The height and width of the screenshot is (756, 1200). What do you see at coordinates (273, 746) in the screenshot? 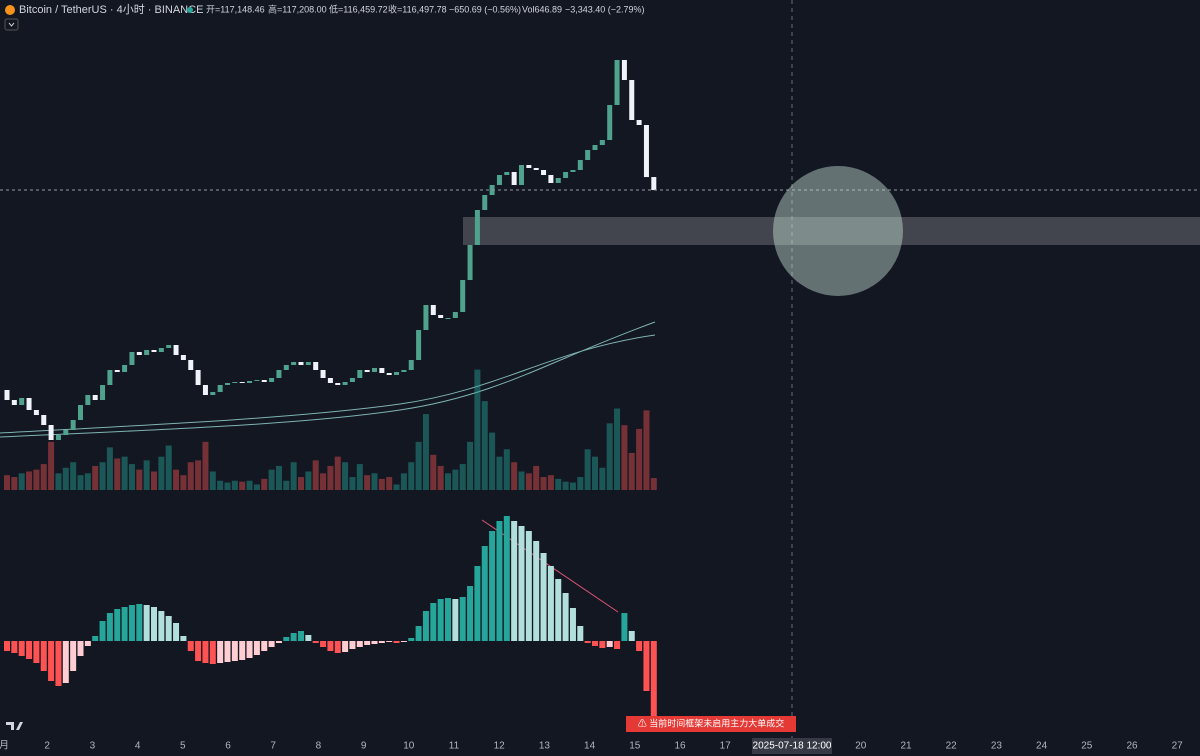
I see `x-tick-label: 7` at bounding box center [273, 746].